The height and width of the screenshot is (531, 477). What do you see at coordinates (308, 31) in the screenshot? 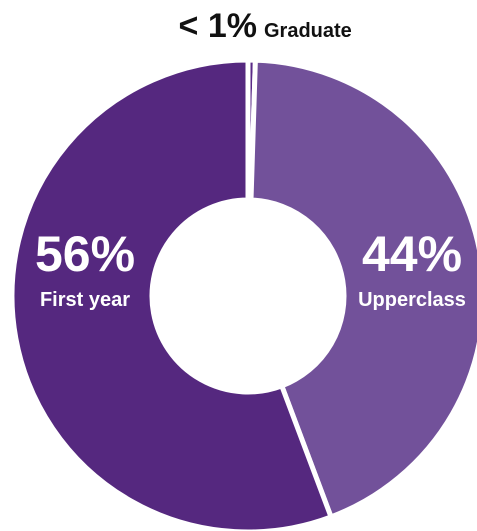
I see `graduate-name-label: Graduate` at bounding box center [308, 31].